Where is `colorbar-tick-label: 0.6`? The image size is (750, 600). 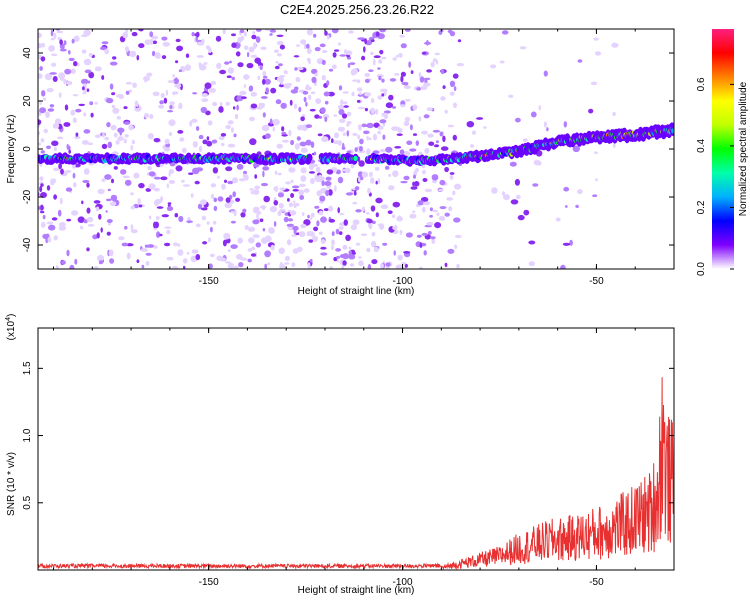 colorbar-tick-label: 0.6 is located at coordinates (701, 84).